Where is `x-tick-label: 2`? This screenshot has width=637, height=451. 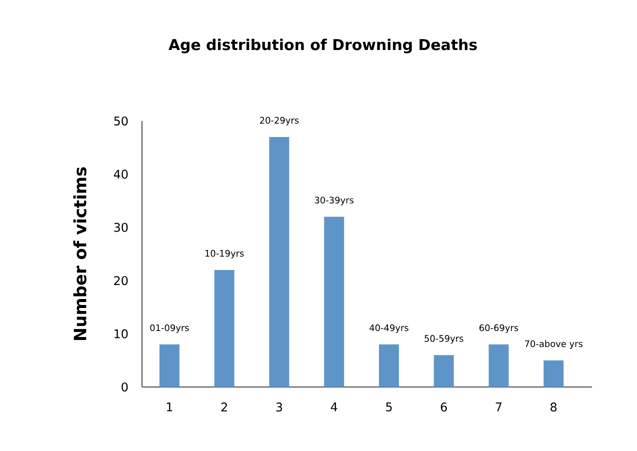 x-tick-label: 2 is located at coordinates (224, 407).